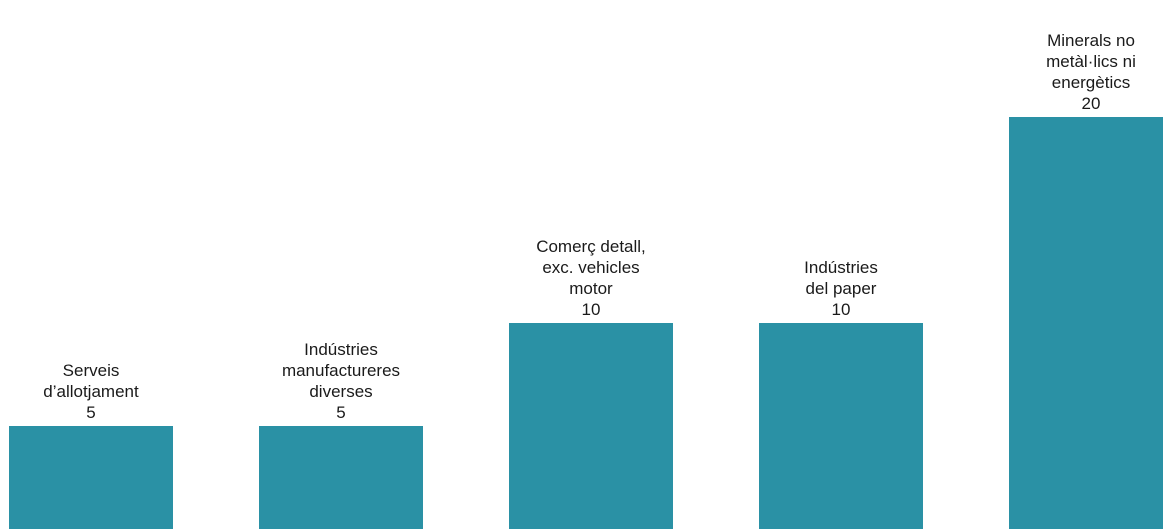  I want to click on value-label-industries-manufactureres-diverses: 5, so click(340, 412).